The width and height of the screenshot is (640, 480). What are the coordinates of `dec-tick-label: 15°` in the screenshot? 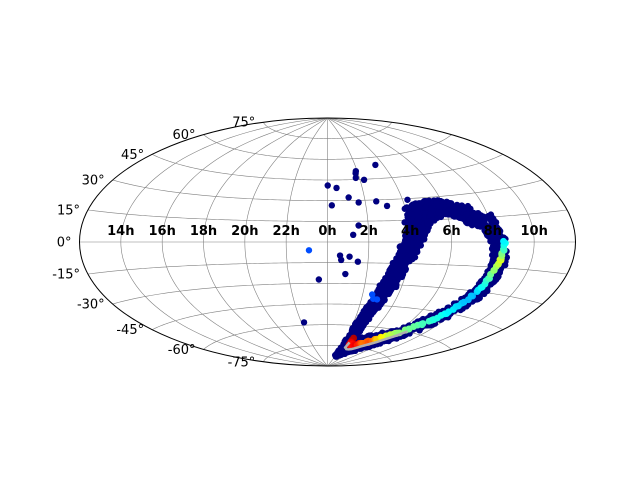 It's located at (68, 210).